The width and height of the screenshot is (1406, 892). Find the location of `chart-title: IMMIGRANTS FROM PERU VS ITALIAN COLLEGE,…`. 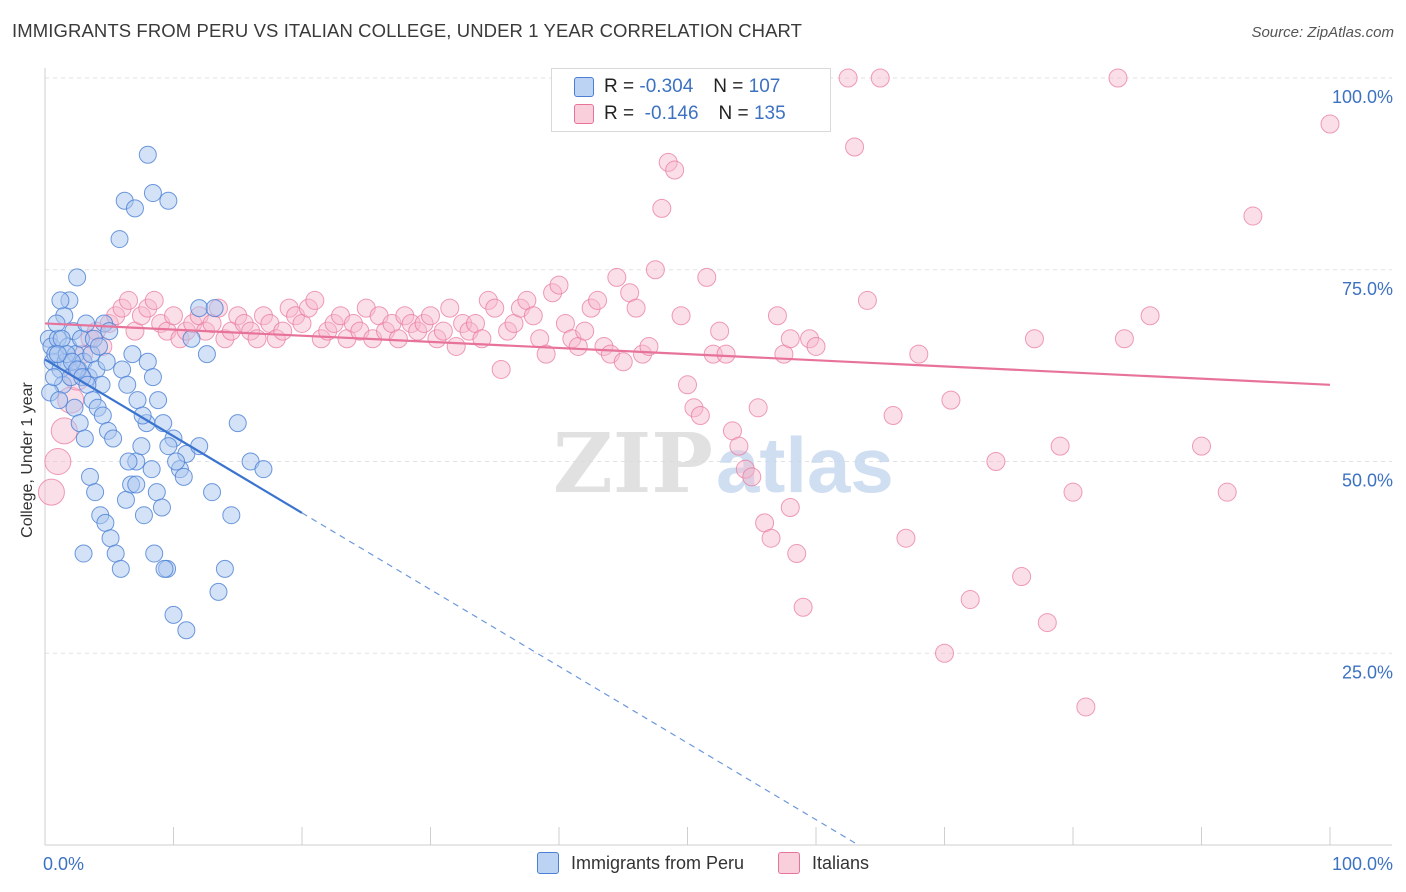

chart-title: IMMIGRANTS FROM PERU VS ITALIAN COLLEGE,… is located at coordinates (407, 30).